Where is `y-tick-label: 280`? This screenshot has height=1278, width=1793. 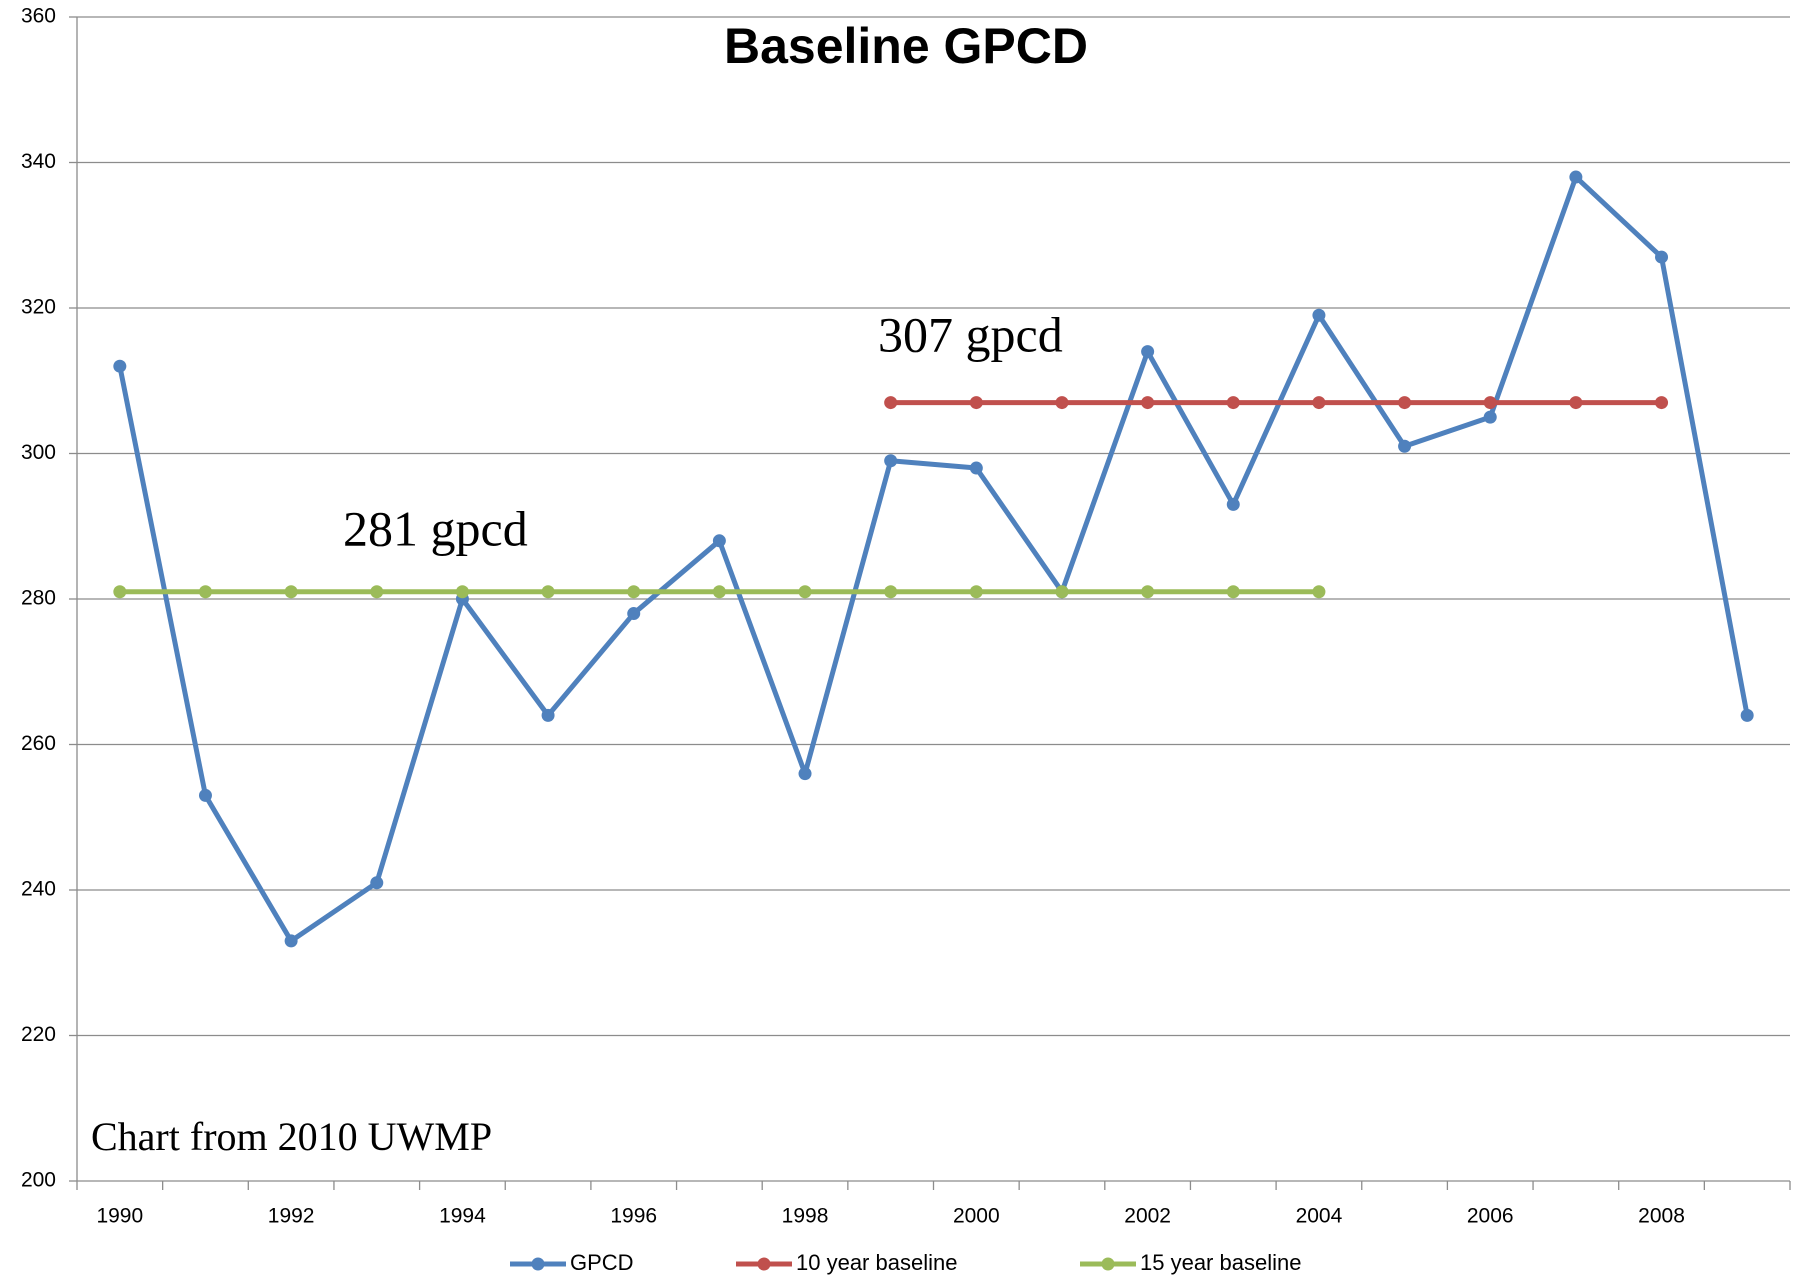
y-tick-label: 280 is located at coordinates (38, 598).